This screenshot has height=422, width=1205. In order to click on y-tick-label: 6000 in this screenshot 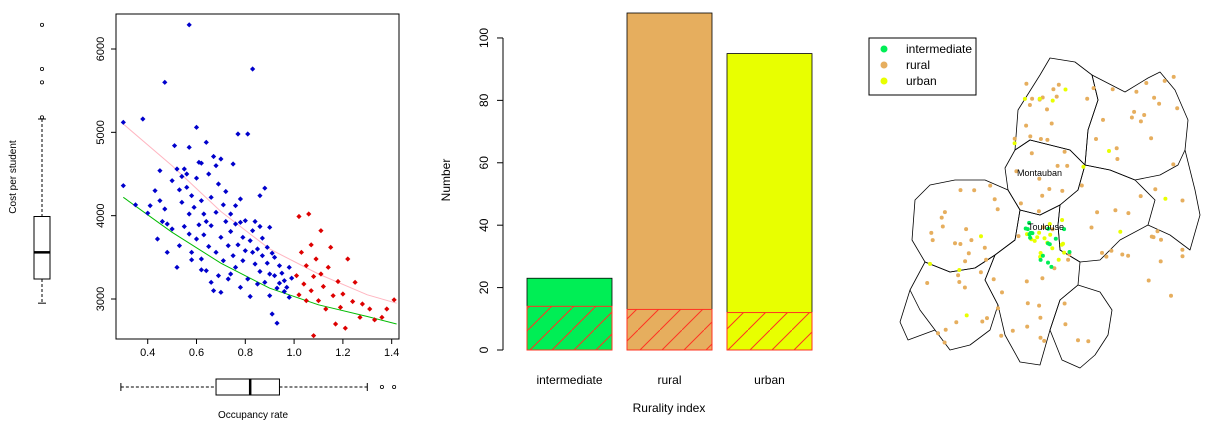, I will do `click(101, 49)`.